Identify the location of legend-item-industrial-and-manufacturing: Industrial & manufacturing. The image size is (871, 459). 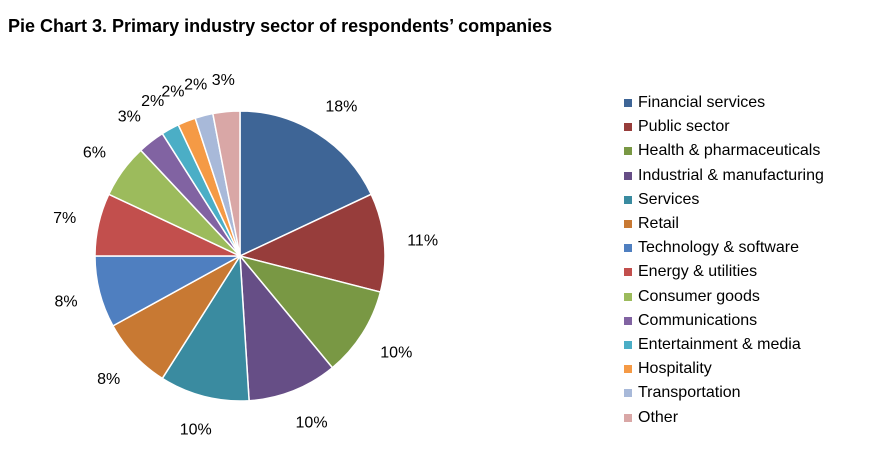
(724, 176).